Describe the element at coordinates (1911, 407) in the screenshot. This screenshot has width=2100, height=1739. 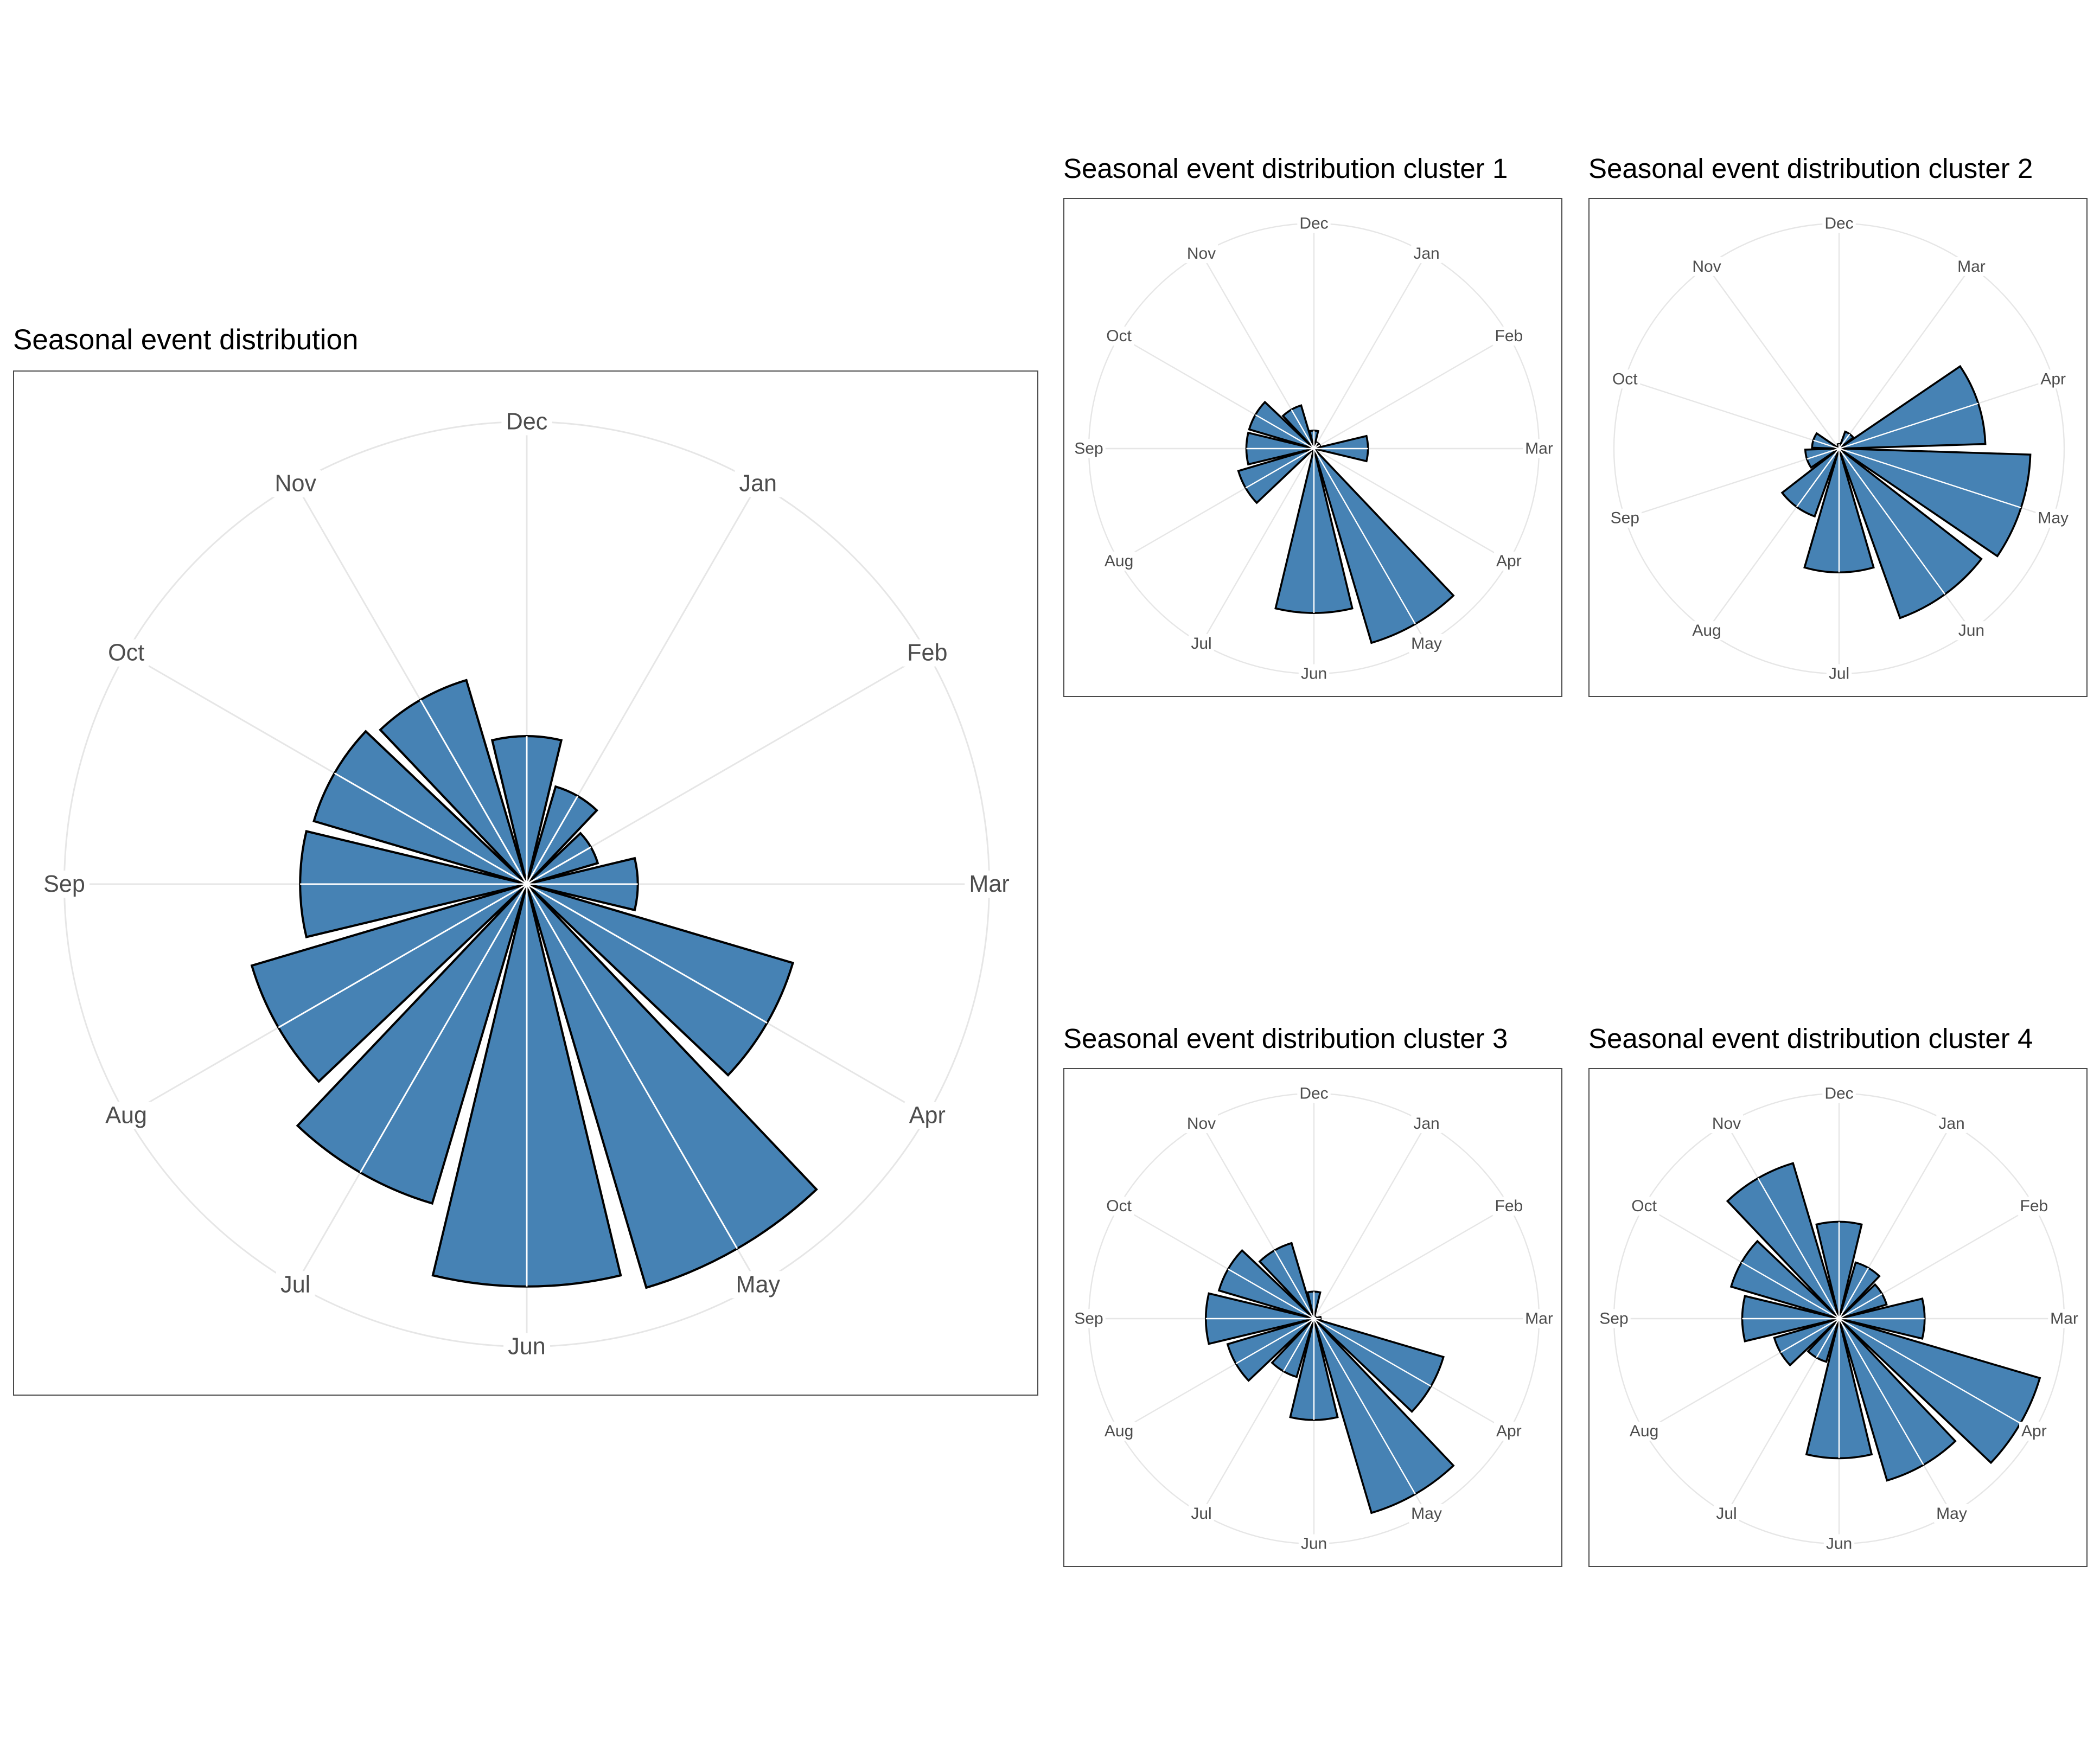
I see `bar-apr` at that location.